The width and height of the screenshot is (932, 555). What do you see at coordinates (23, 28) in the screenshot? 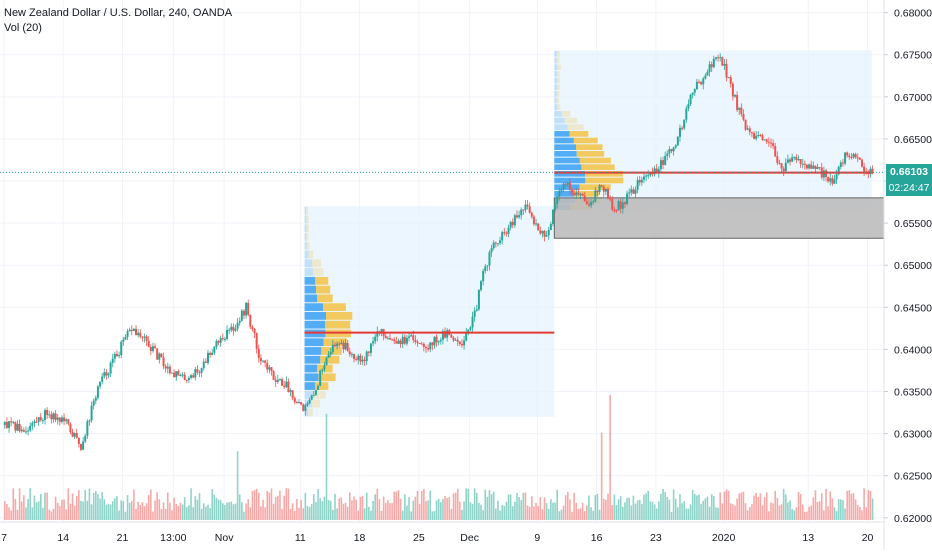
I see `volume-indicator-label: Vol (20)` at bounding box center [23, 28].